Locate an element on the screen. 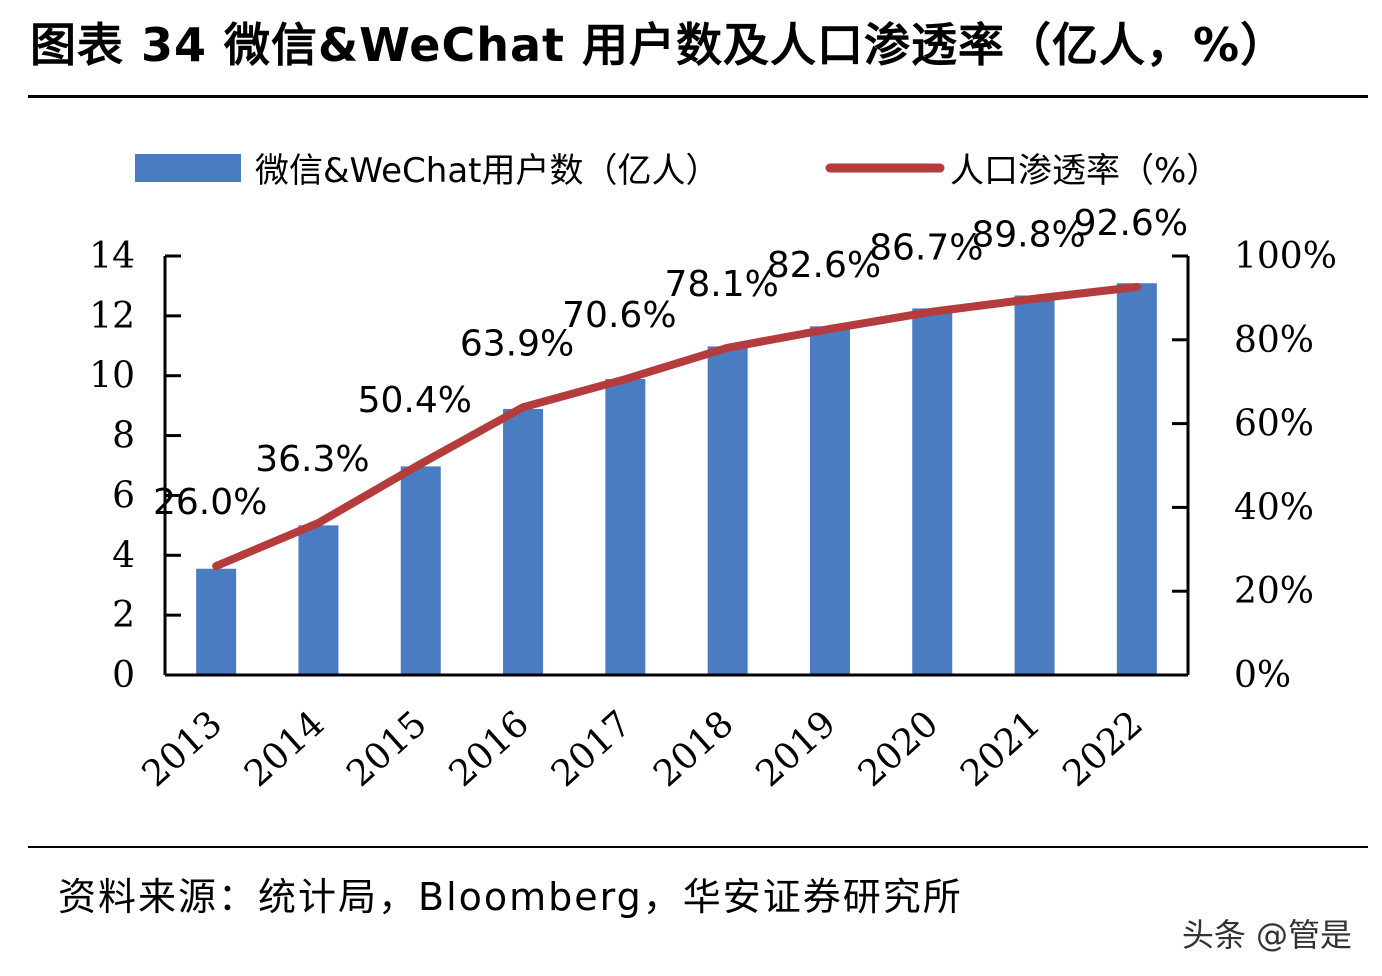 Image resolution: width=1382 pixels, height=976 pixels. x-tick-label-2022: 2022 is located at coordinates (1103, 749).